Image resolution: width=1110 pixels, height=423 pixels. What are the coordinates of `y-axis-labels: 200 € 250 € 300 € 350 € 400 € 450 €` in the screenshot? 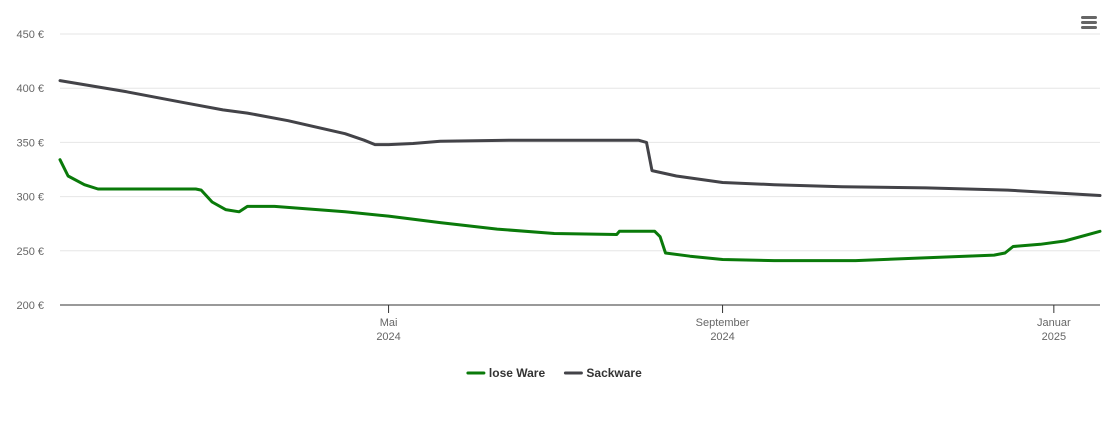 It's located at (30, 170).